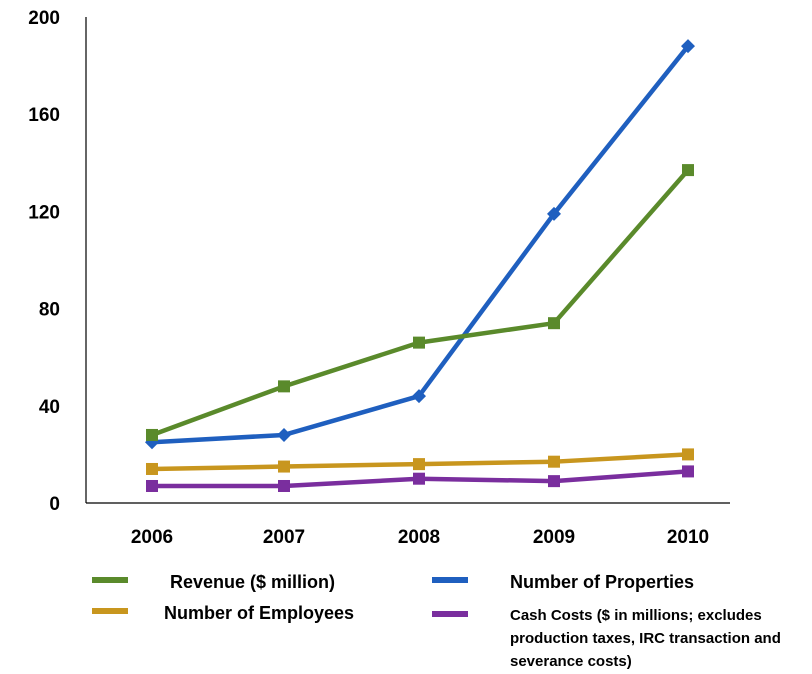  I want to click on y-tick-label: 200, so click(44, 18).